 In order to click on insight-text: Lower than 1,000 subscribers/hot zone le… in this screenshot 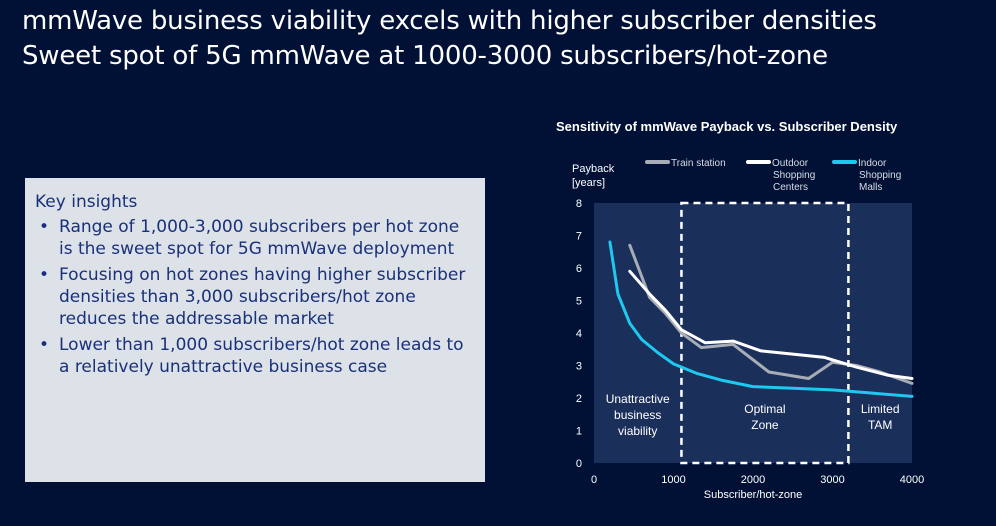, I will do `click(261, 356)`.